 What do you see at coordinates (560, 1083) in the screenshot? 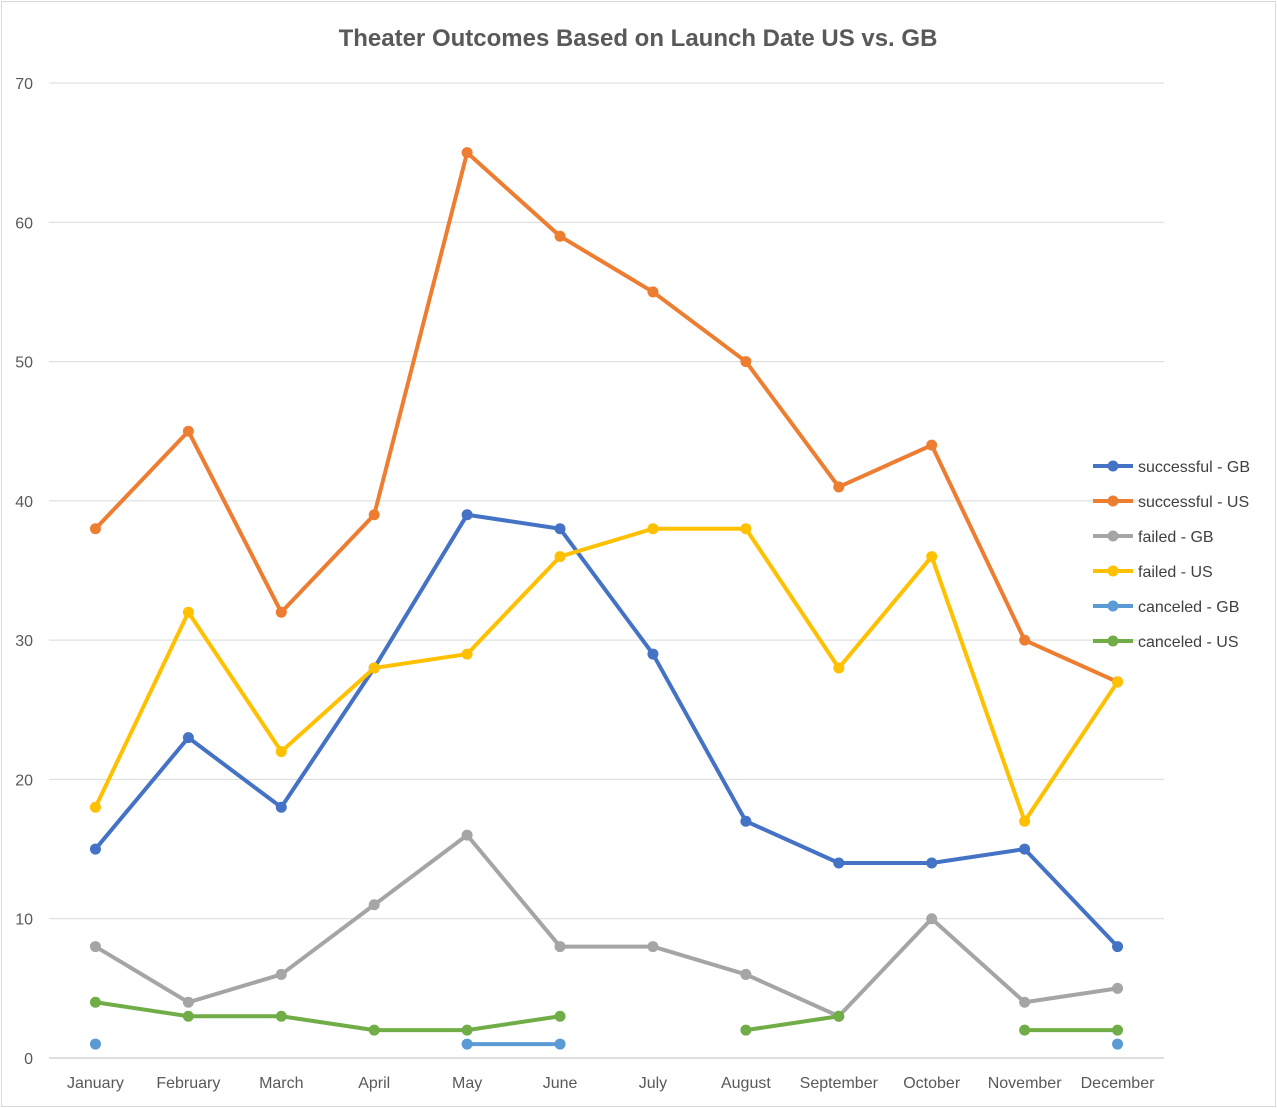
I see `x-tick-label: June` at bounding box center [560, 1083].